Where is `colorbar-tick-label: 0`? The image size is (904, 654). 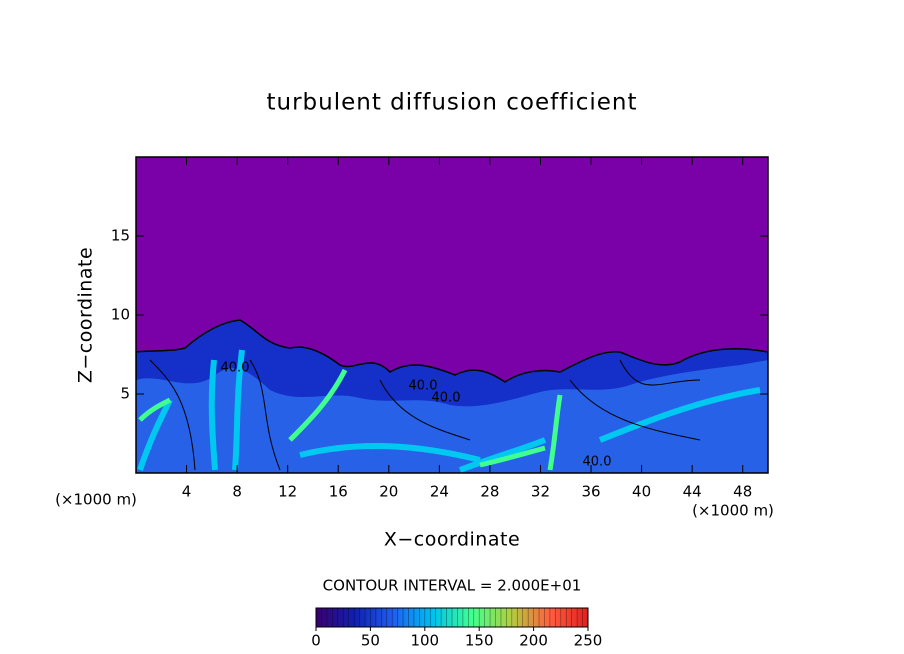
colorbar-tick-label: 0 is located at coordinates (316, 641).